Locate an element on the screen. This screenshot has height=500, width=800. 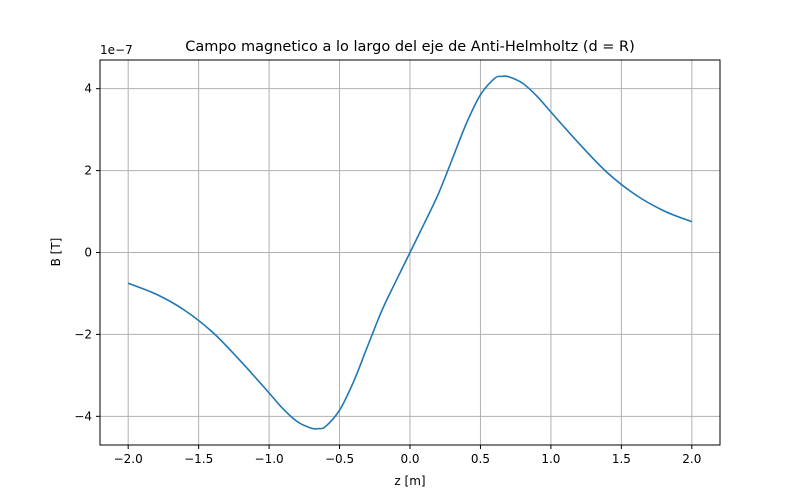
x-tick-label: 1.0 is located at coordinates (550, 459).